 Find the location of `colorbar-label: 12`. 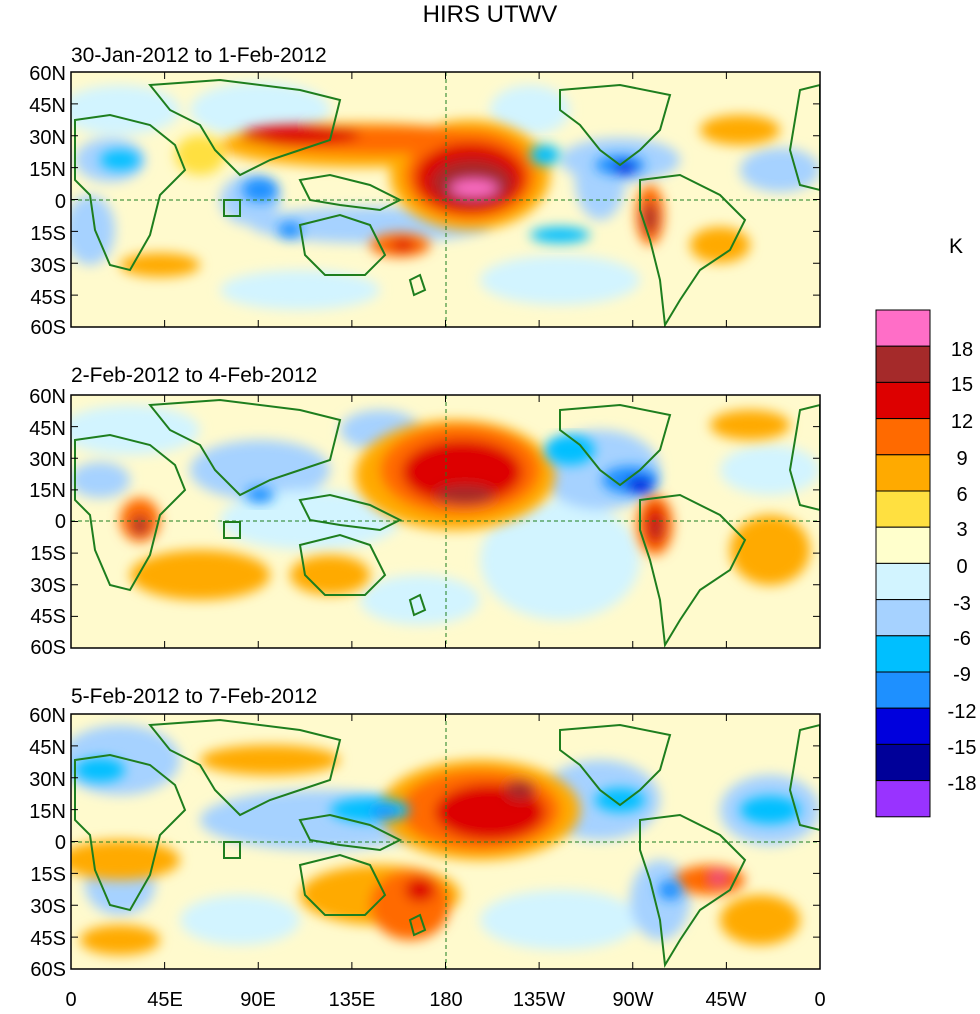

colorbar-label: 12 is located at coordinates (962, 422).